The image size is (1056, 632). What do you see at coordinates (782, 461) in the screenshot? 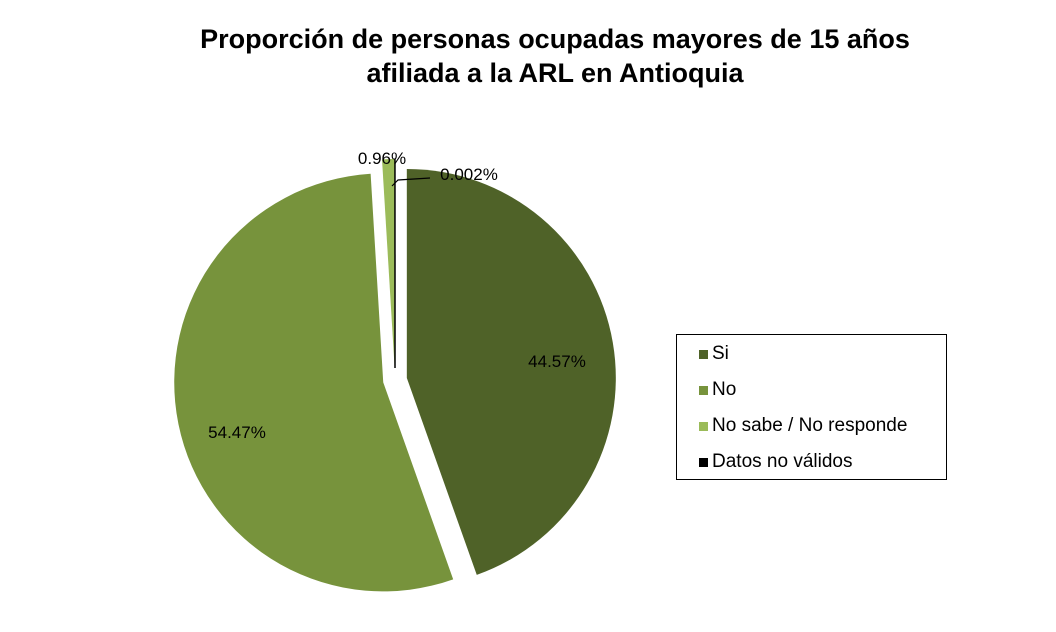
I see `legend-label-datos-no-validos: Datos no válidos` at bounding box center [782, 461].